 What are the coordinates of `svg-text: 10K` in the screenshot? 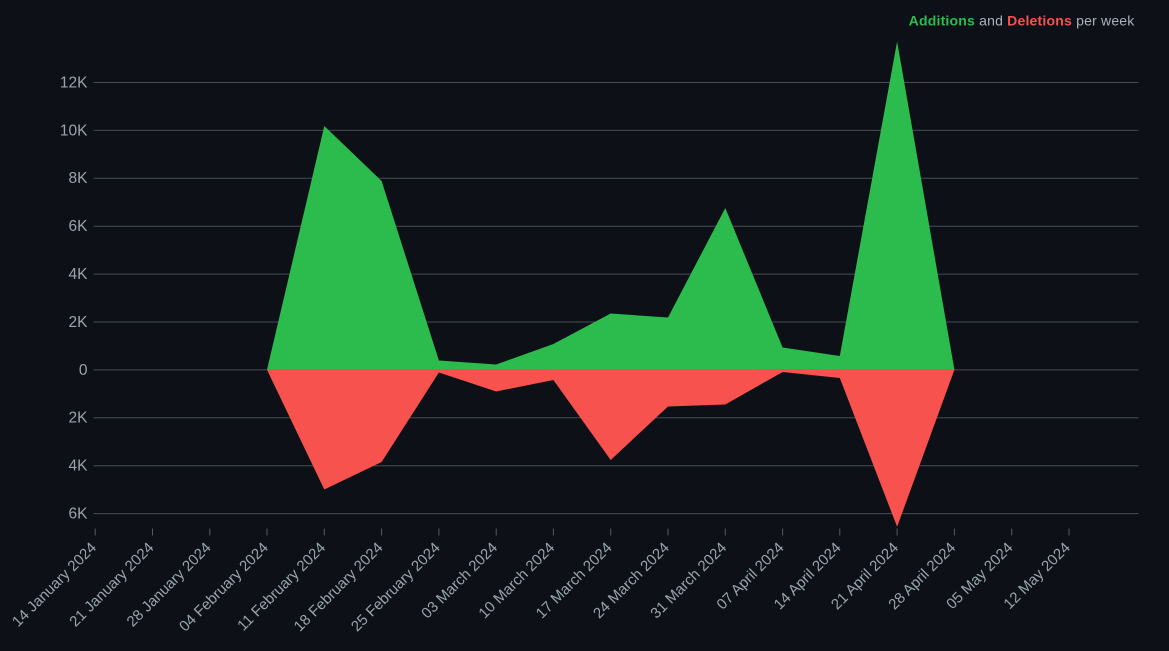 It's located at (74, 130).